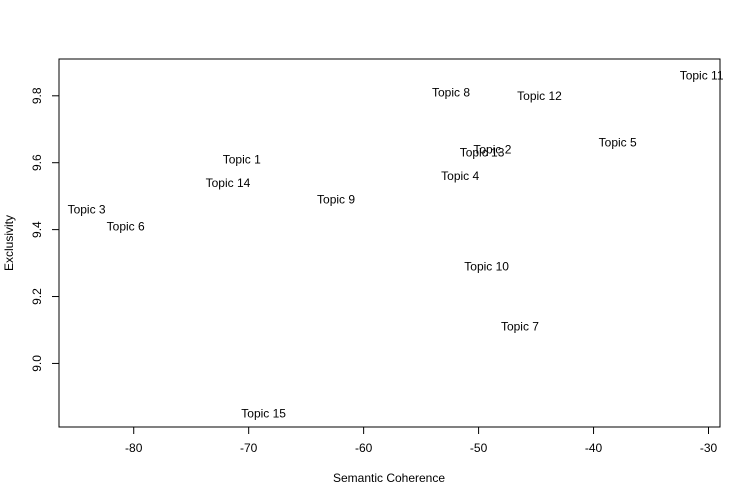 Image resolution: width=750 pixels, height=500 pixels. What do you see at coordinates (479, 448) in the screenshot?
I see `x-tick-label: -50` at bounding box center [479, 448].